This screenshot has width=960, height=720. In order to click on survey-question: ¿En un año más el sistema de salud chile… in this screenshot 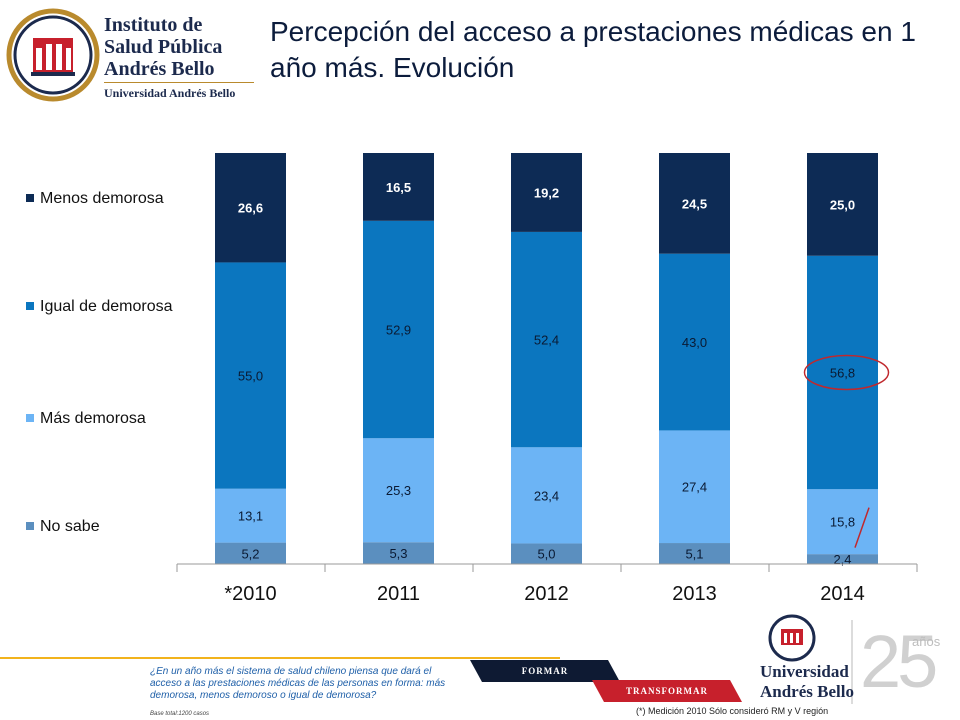, I will do `click(298, 683)`.